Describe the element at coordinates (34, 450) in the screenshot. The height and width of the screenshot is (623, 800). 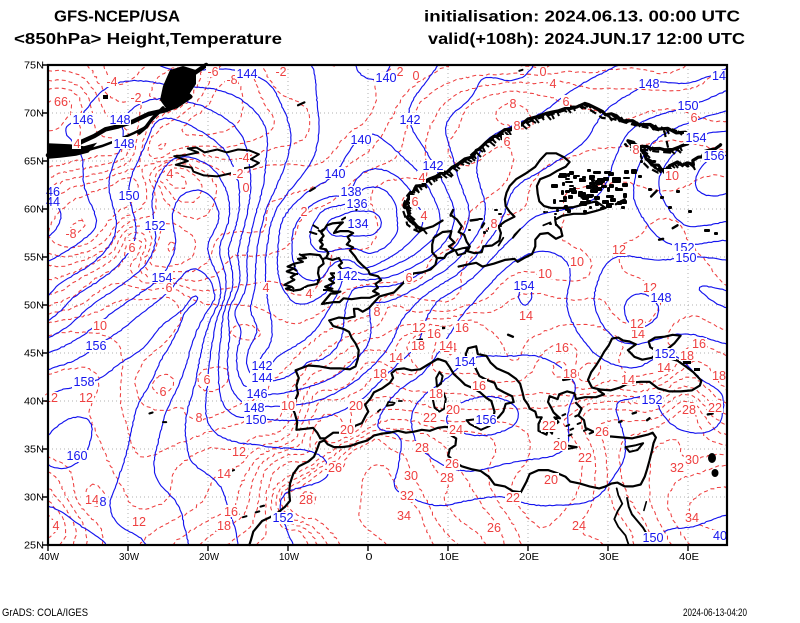
I see `svg-text: 35N` at that location.